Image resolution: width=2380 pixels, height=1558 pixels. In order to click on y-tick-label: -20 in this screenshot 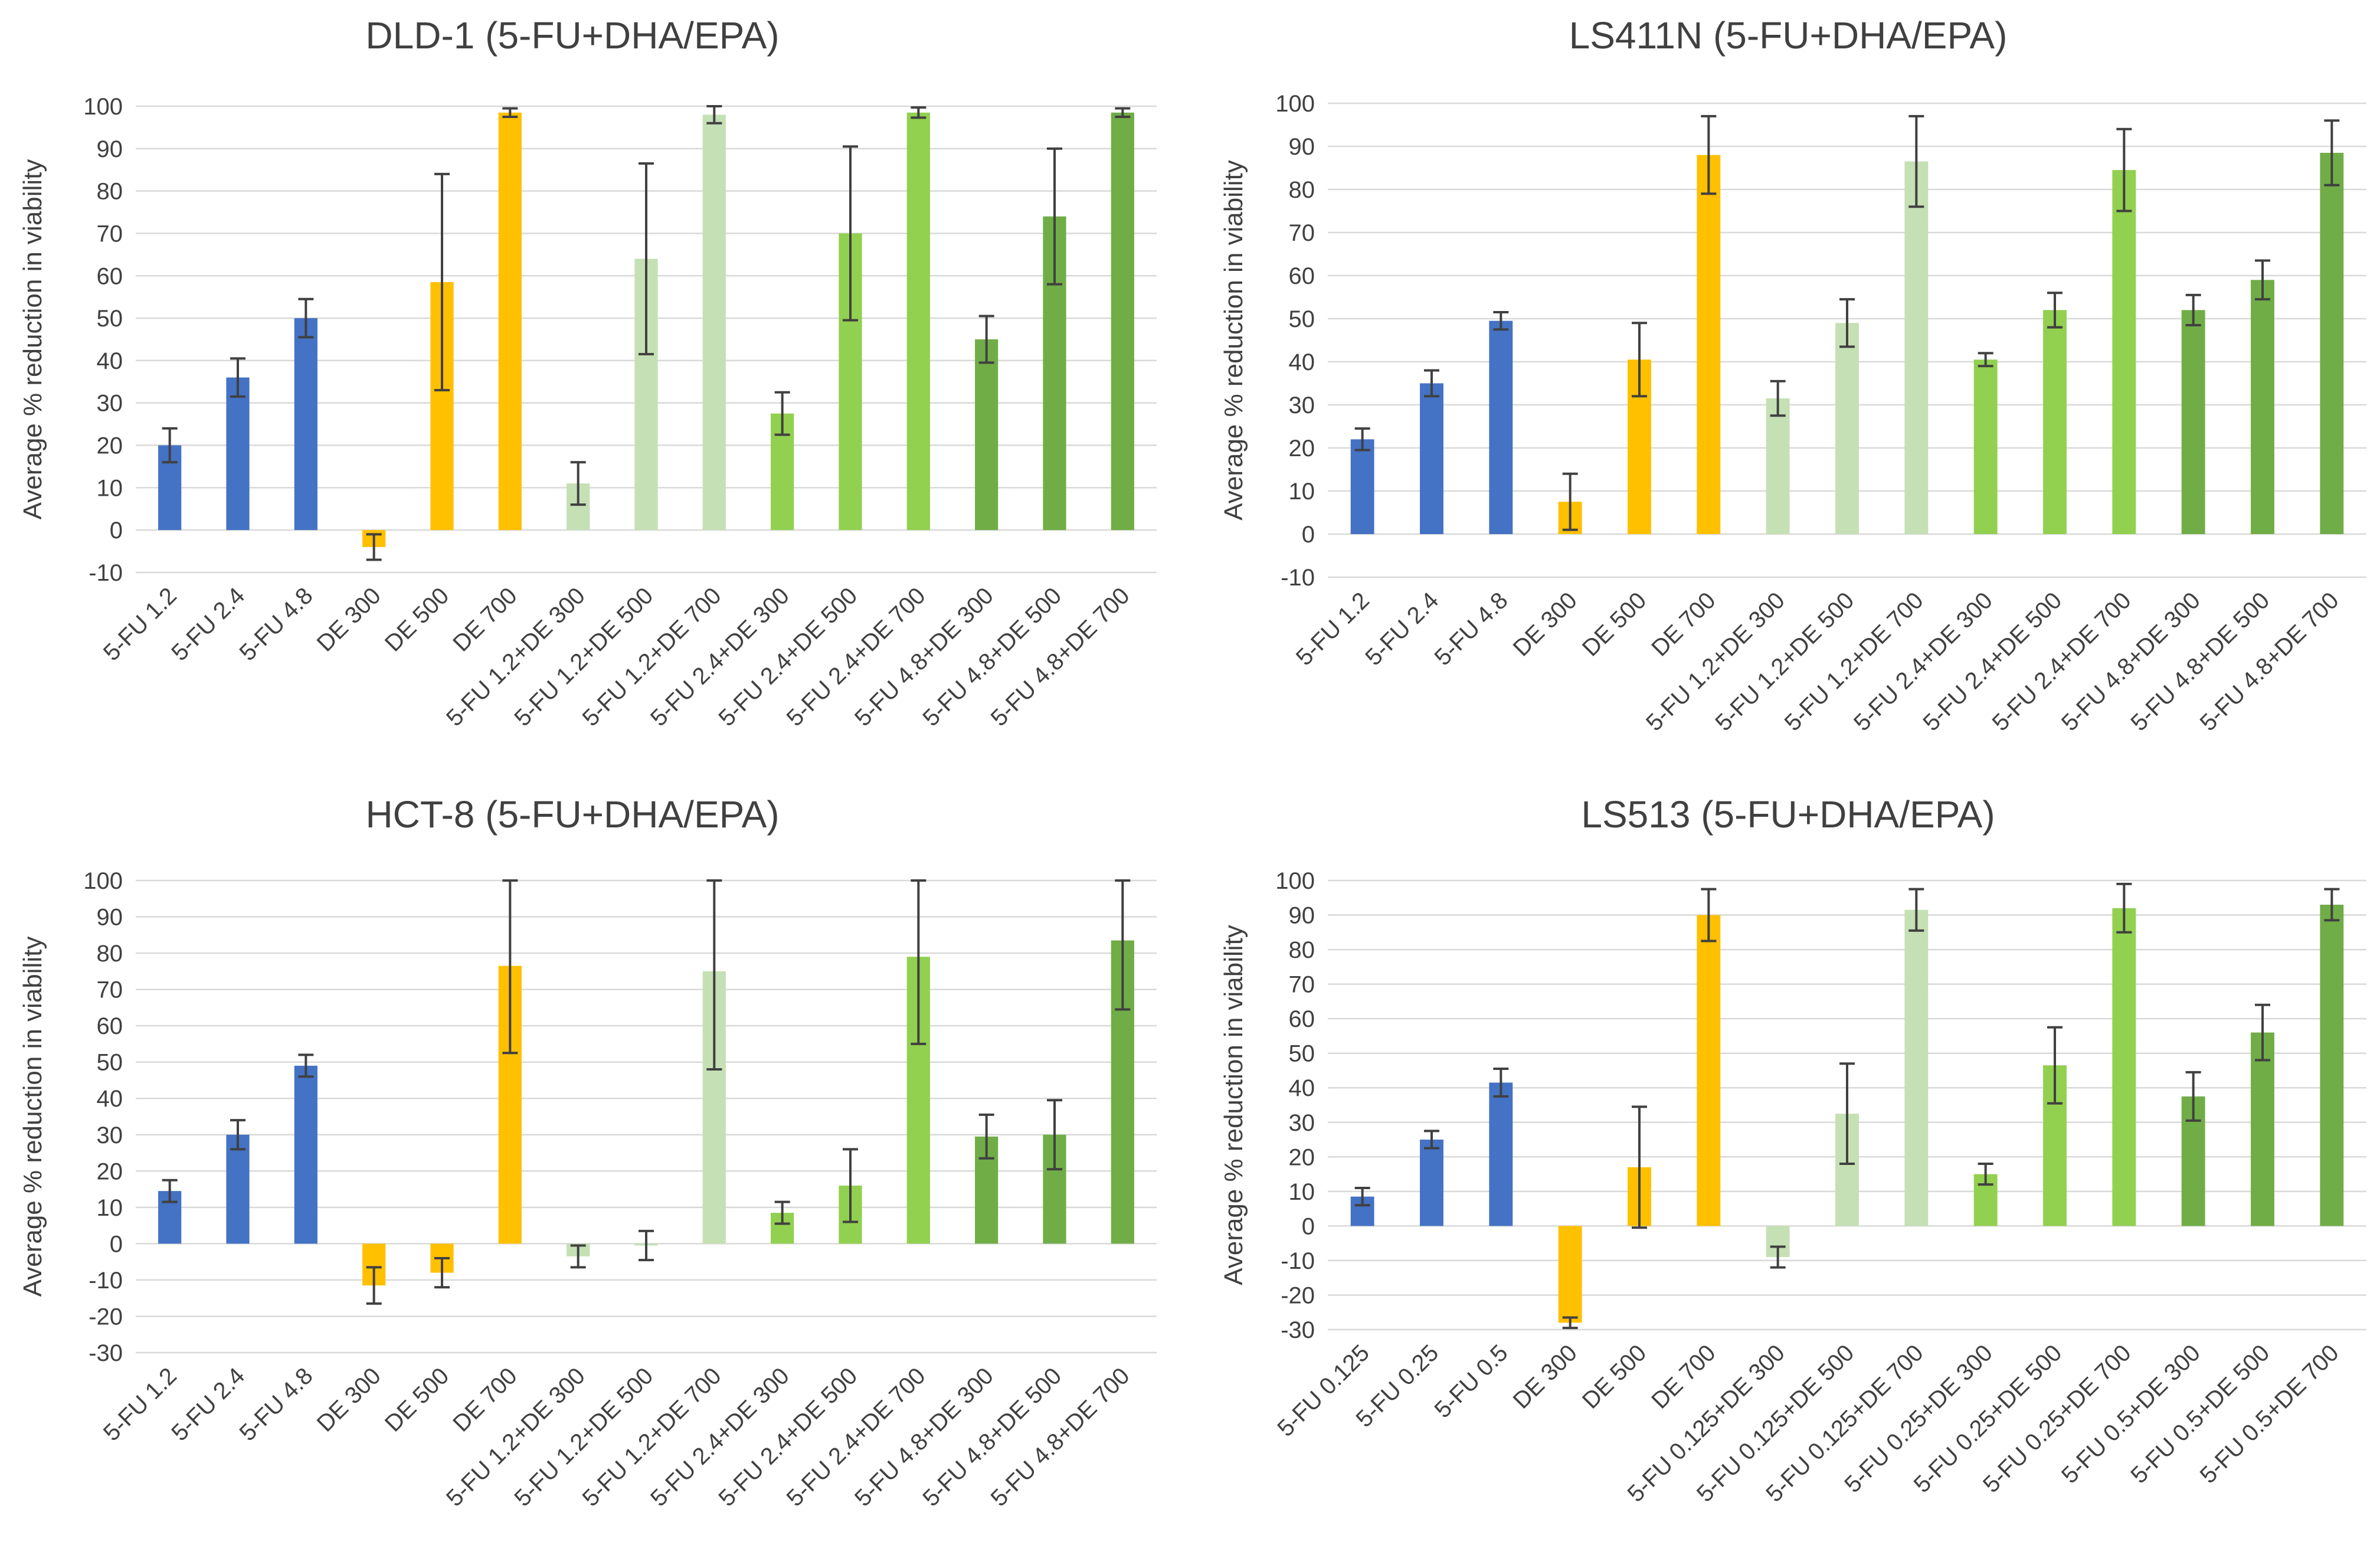, I will do `click(1298, 1295)`.